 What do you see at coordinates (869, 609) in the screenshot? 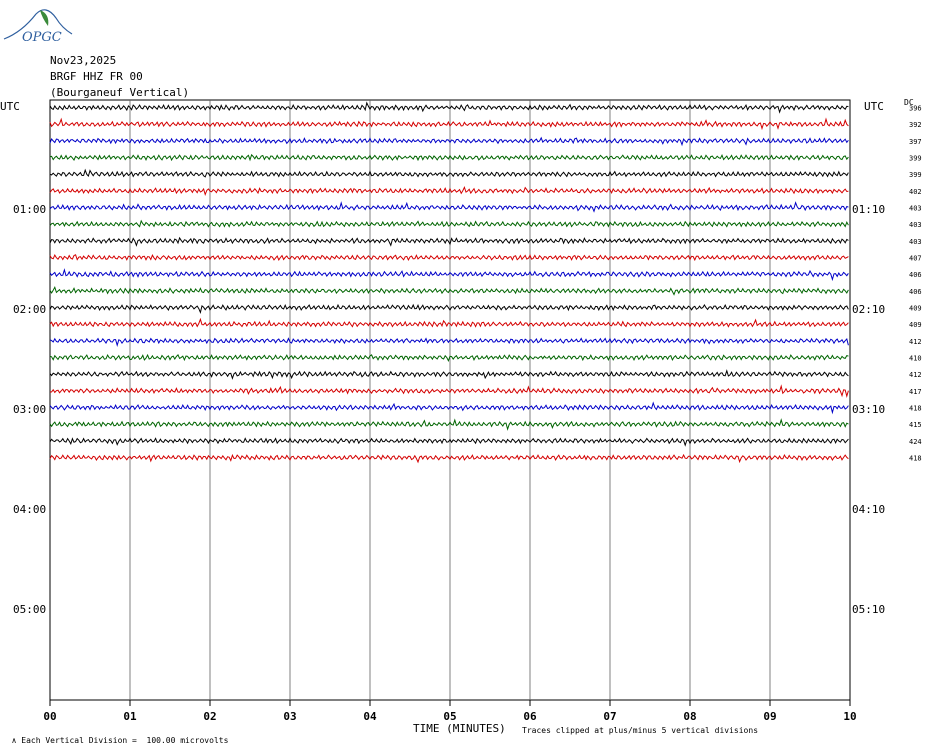
I see `right-hour-label: 05:10` at bounding box center [869, 609].